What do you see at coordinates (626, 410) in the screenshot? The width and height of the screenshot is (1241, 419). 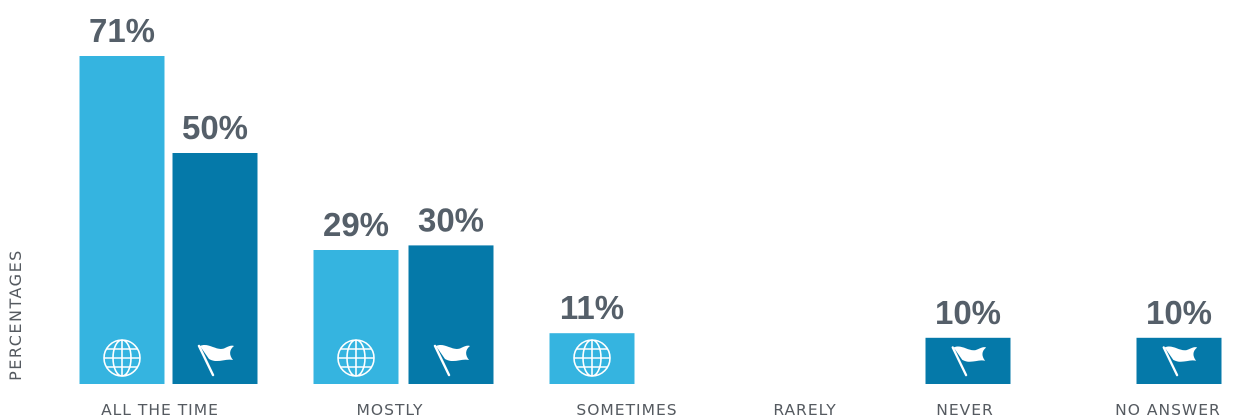 I see `category-label: SOMETIMES` at bounding box center [626, 410].